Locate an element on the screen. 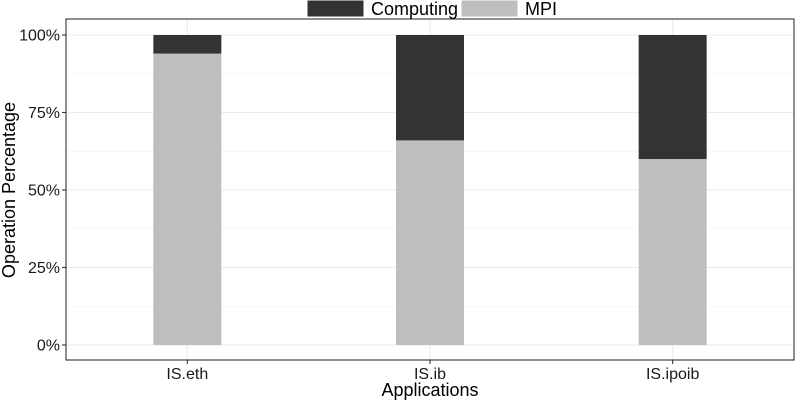 This screenshot has width=800, height=400. y-tick-label: 75% is located at coordinates (44, 113).